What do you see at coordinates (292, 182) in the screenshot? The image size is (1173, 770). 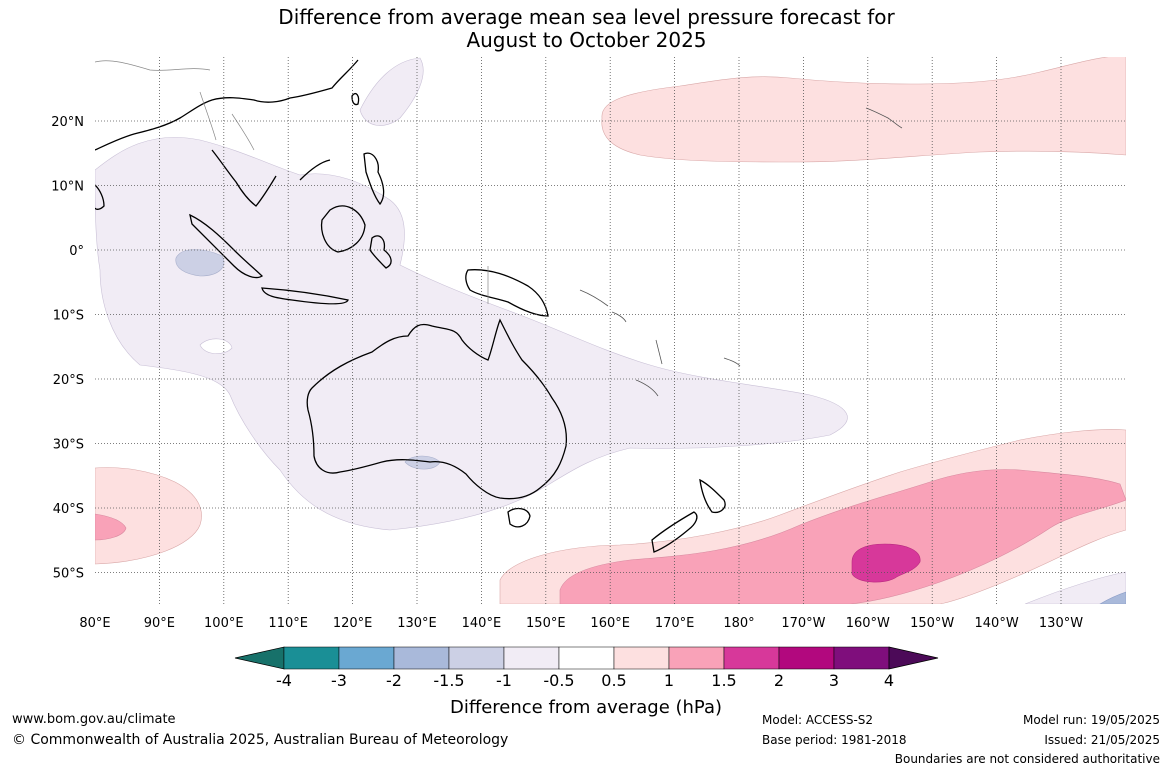 I see `country-borders` at bounding box center [292, 182].